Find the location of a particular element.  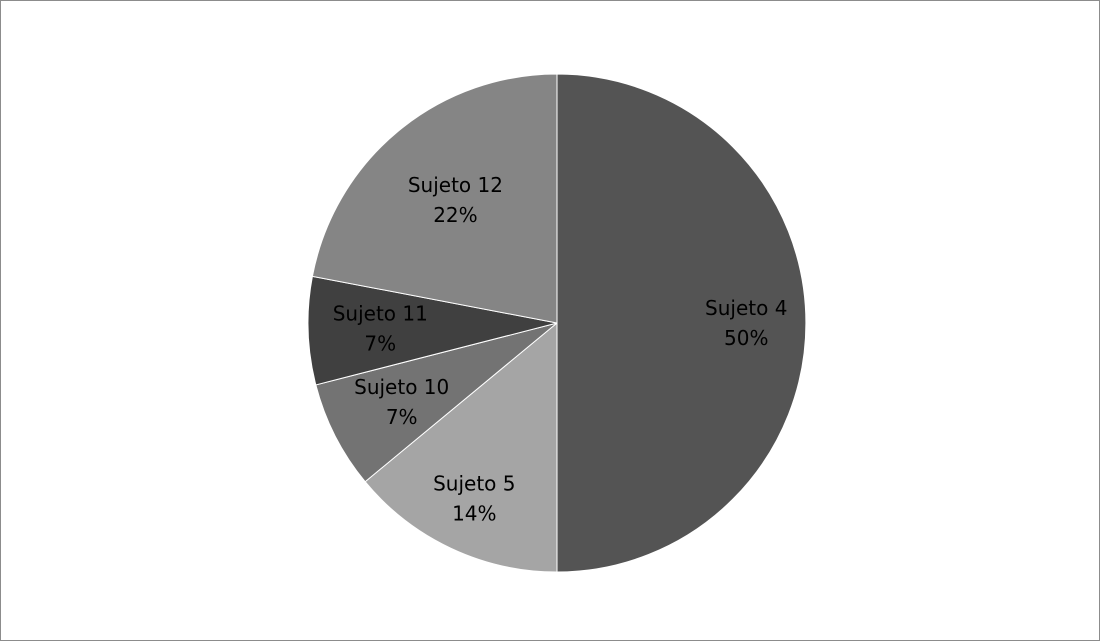

slice-category-label: Sujeto 12 is located at coordinates (455, 185).